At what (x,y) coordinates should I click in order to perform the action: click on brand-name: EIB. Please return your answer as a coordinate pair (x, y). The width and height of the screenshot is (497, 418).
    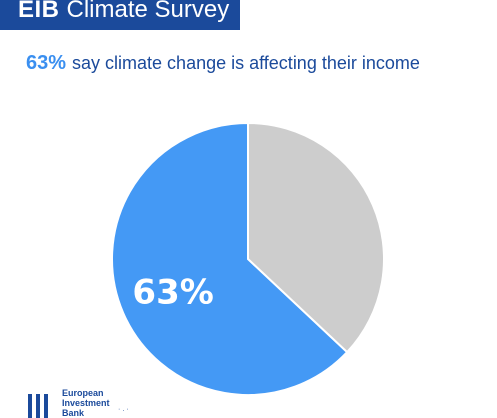
    Looking at the image, I should click on (39, 11).